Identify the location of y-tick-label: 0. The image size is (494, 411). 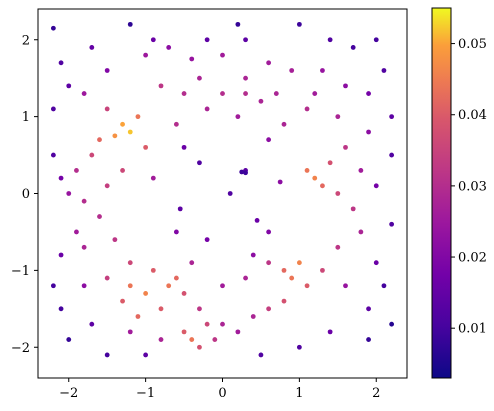
(26, 194).